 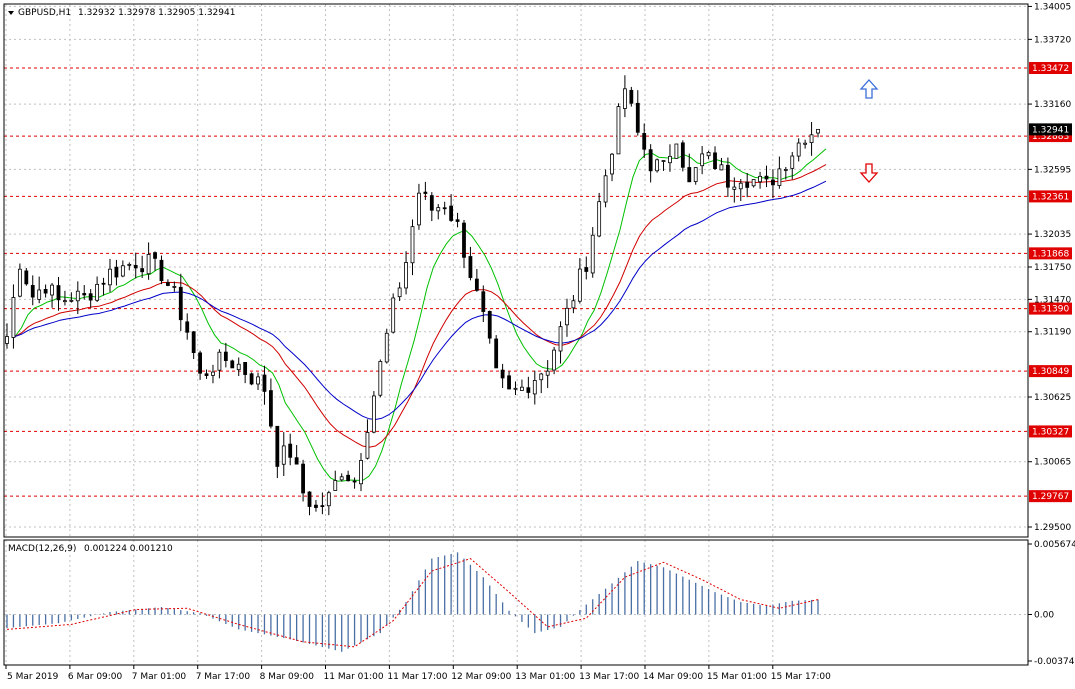 I want to click on x-tick-label: 12 Mar 09:00, so click(x=481, y=677).